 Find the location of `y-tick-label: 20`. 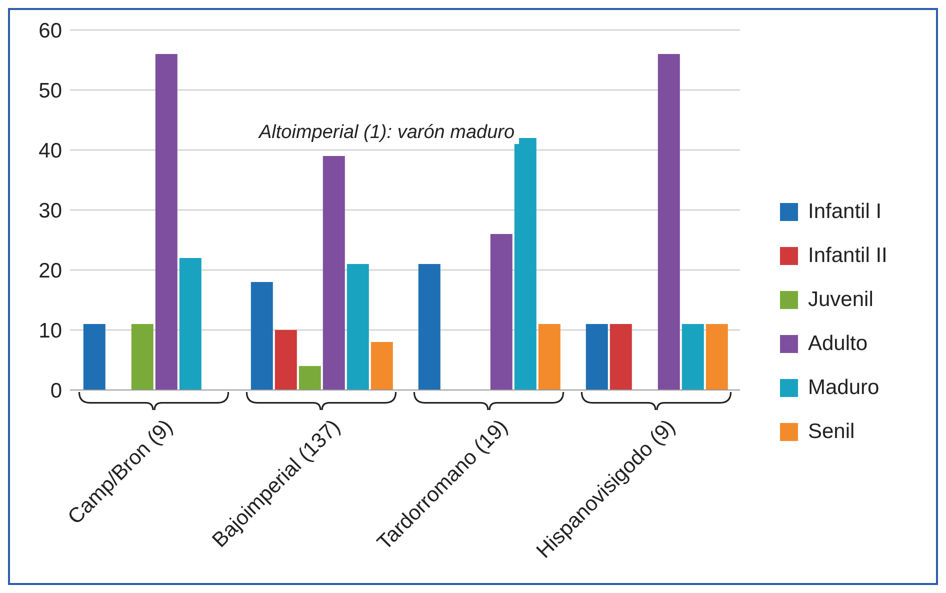

y-tick-label: 20 is located at coordinates (50, 270).